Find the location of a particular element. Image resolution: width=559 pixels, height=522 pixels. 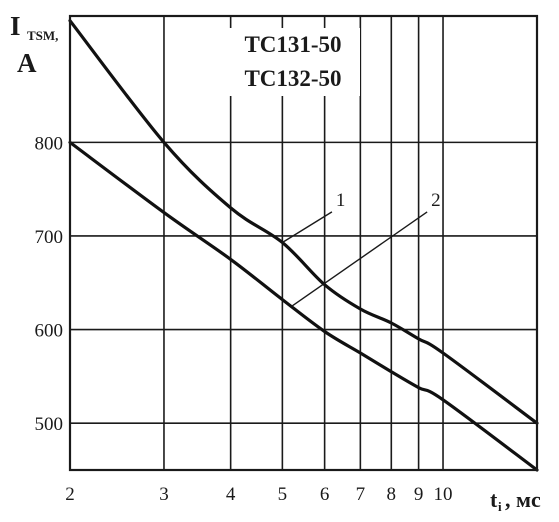

x-tick-label-9: 9 is located at coordinates (419, 494).